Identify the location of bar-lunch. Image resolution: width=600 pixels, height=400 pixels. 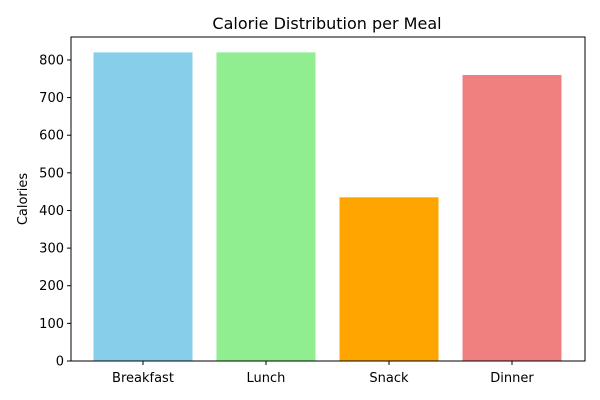
(266, 207).